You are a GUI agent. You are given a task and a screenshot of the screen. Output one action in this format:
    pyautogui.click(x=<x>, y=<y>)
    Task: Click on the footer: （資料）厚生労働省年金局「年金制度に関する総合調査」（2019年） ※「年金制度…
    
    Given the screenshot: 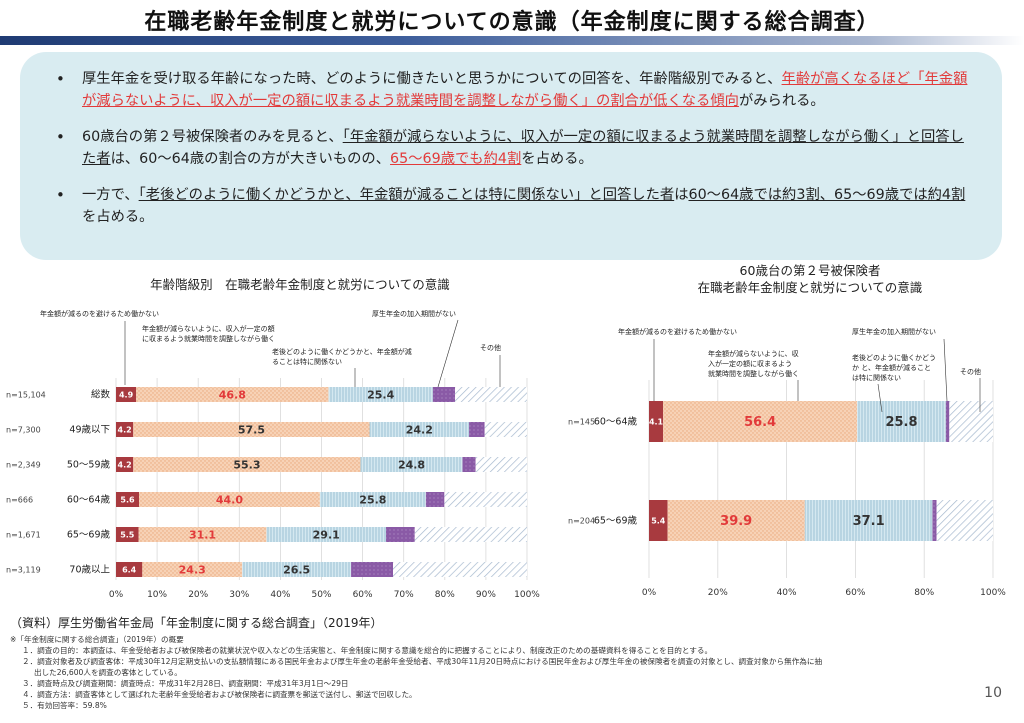 What is the action you would take?
    pyautogui.click(x=500, y=662)
    